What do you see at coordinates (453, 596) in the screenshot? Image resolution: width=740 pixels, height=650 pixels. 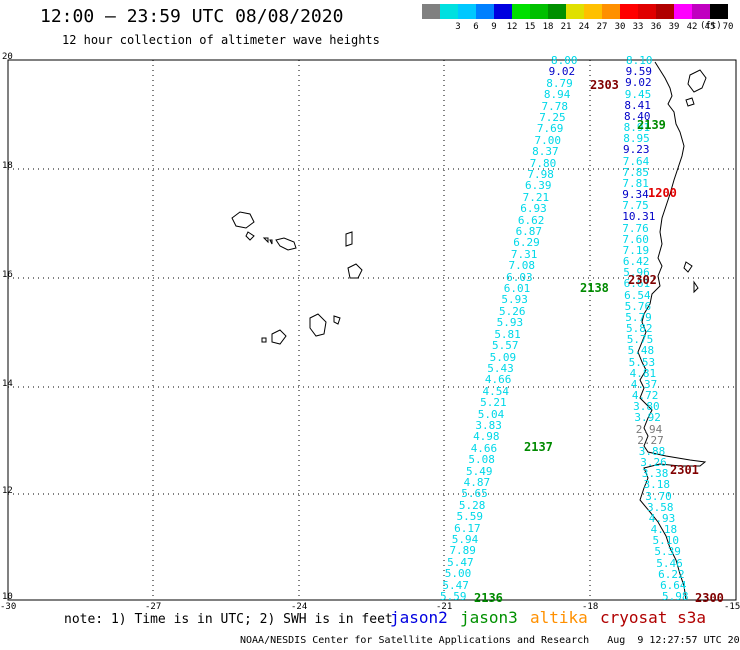 I see `swh-value: 5.59` at bounding box center [453, 596].